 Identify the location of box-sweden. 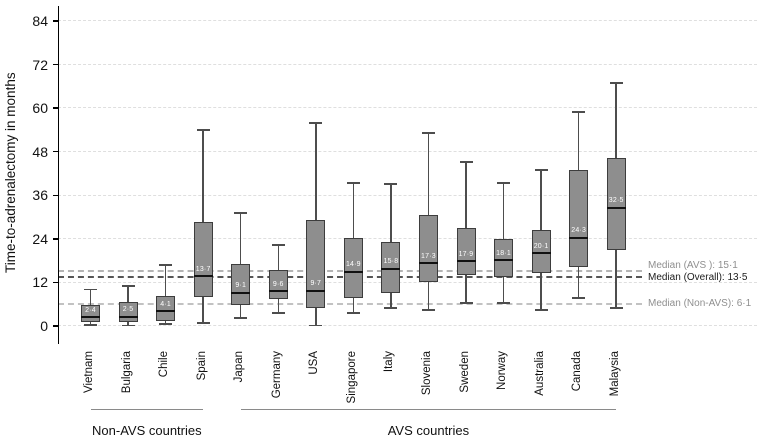
(466, 251).